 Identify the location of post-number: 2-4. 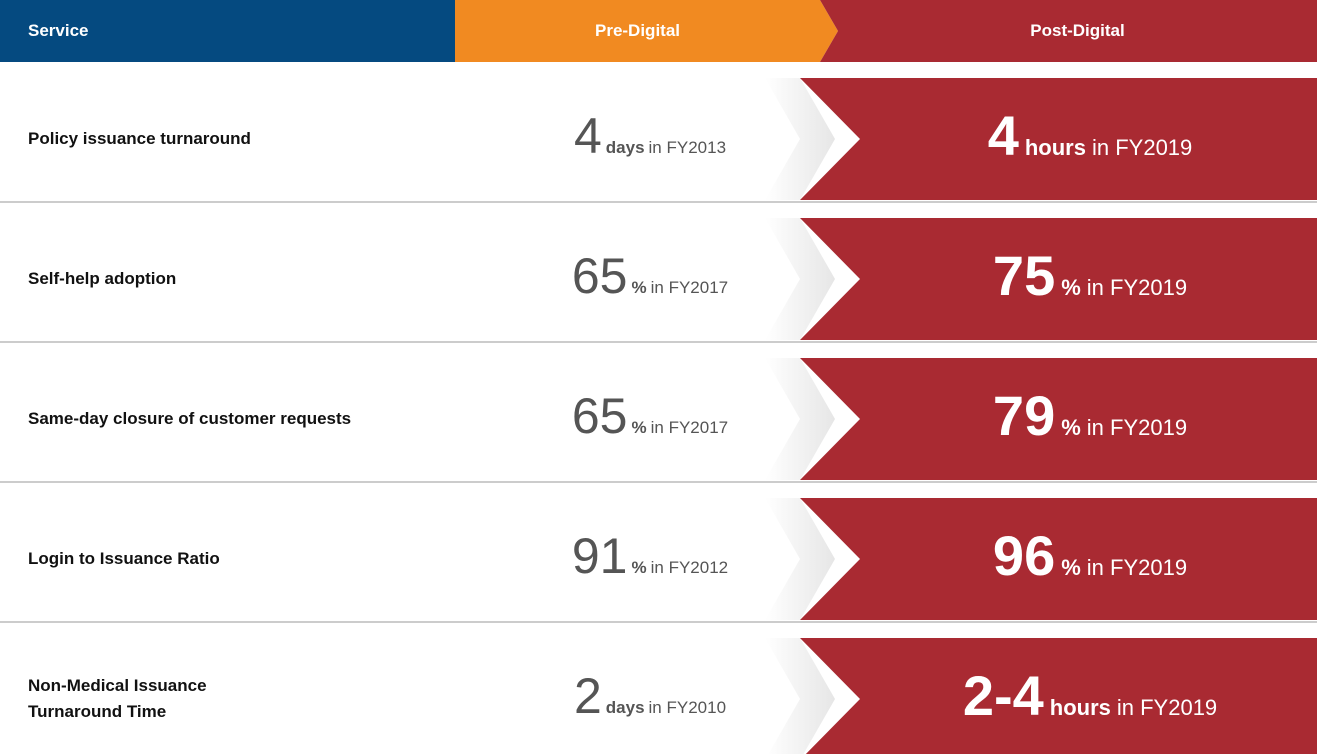
(1003, 695).